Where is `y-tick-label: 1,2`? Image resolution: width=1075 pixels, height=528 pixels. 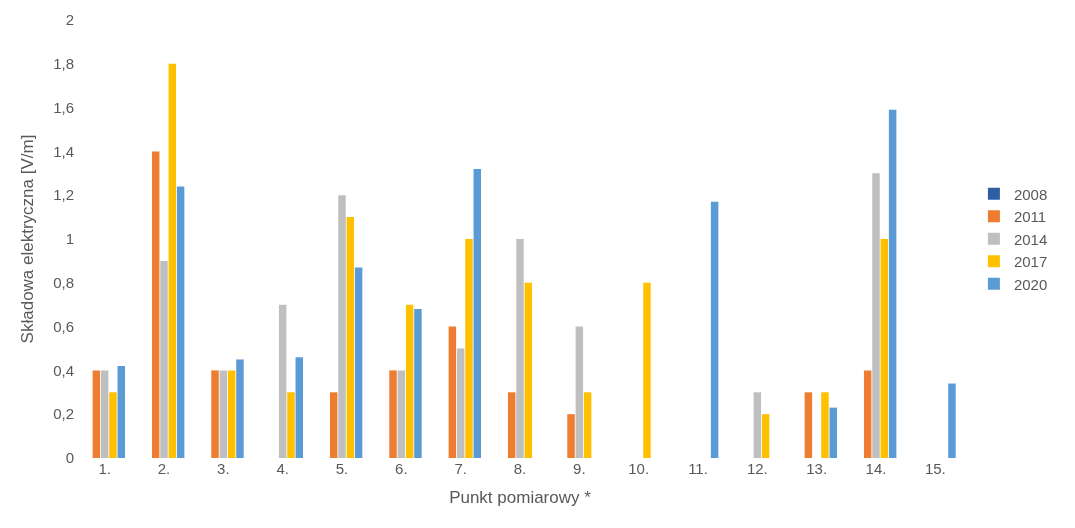
y-tick-label: 1,2 is located at coordinates (63, 195).